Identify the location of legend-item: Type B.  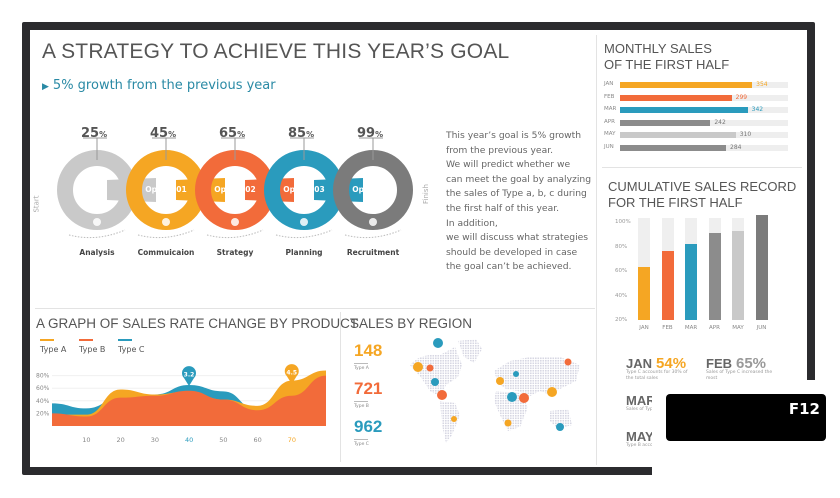
(92, 346).